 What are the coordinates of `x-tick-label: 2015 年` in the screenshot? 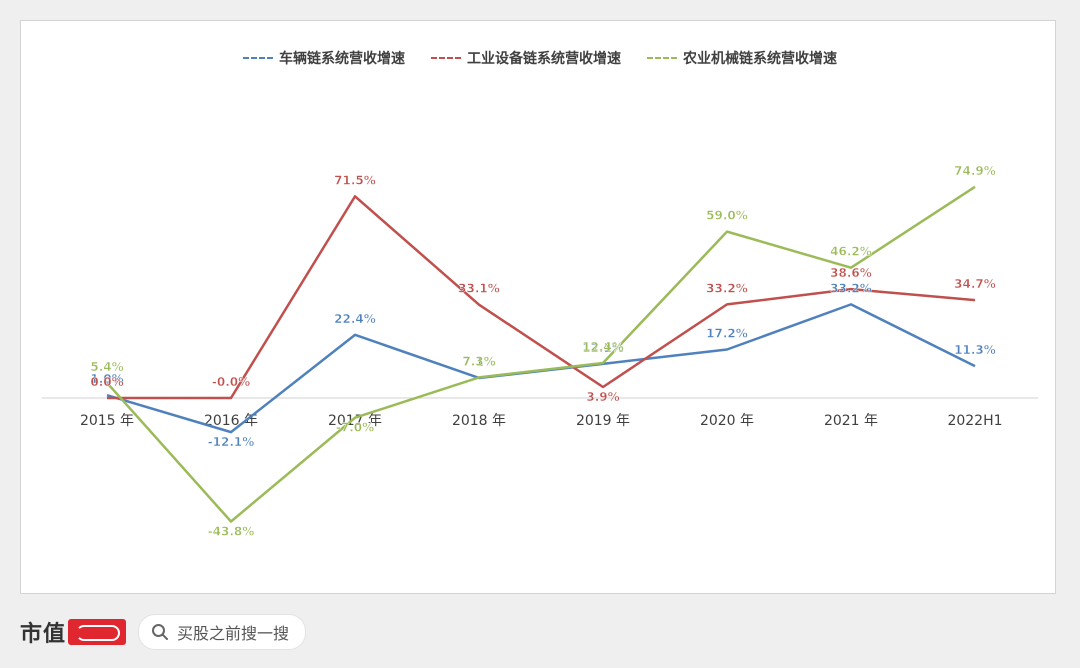 It's located at (107, 421).